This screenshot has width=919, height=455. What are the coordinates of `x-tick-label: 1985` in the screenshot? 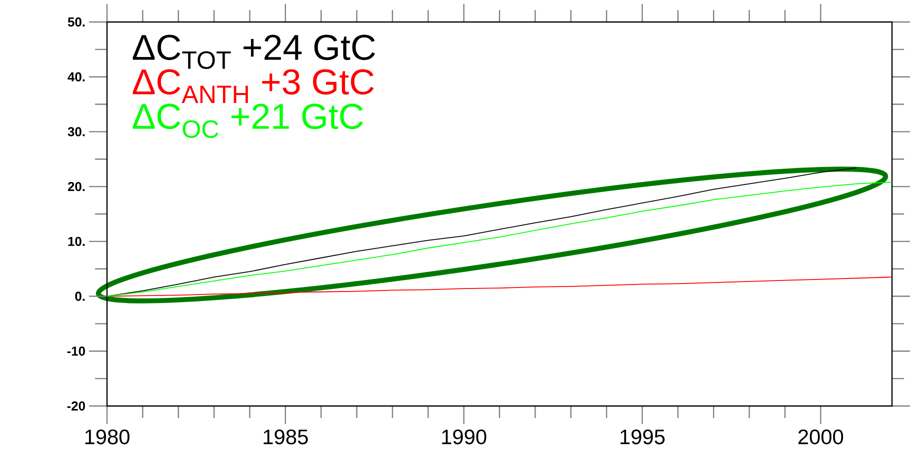 It's located at (286, 437).